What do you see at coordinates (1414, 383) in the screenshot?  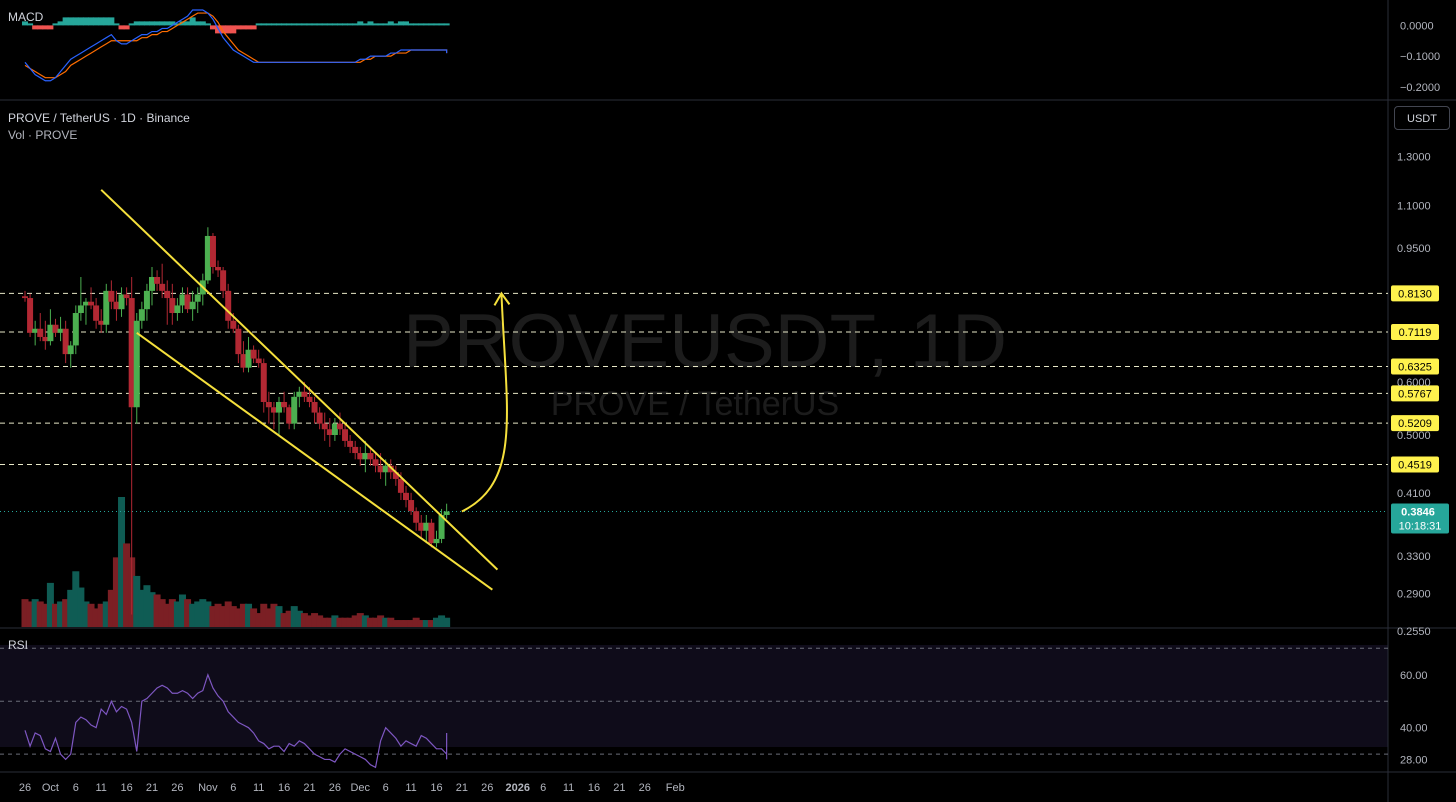 I see `price-tick-label: 0.6000` at bounding box center [1414, 383].